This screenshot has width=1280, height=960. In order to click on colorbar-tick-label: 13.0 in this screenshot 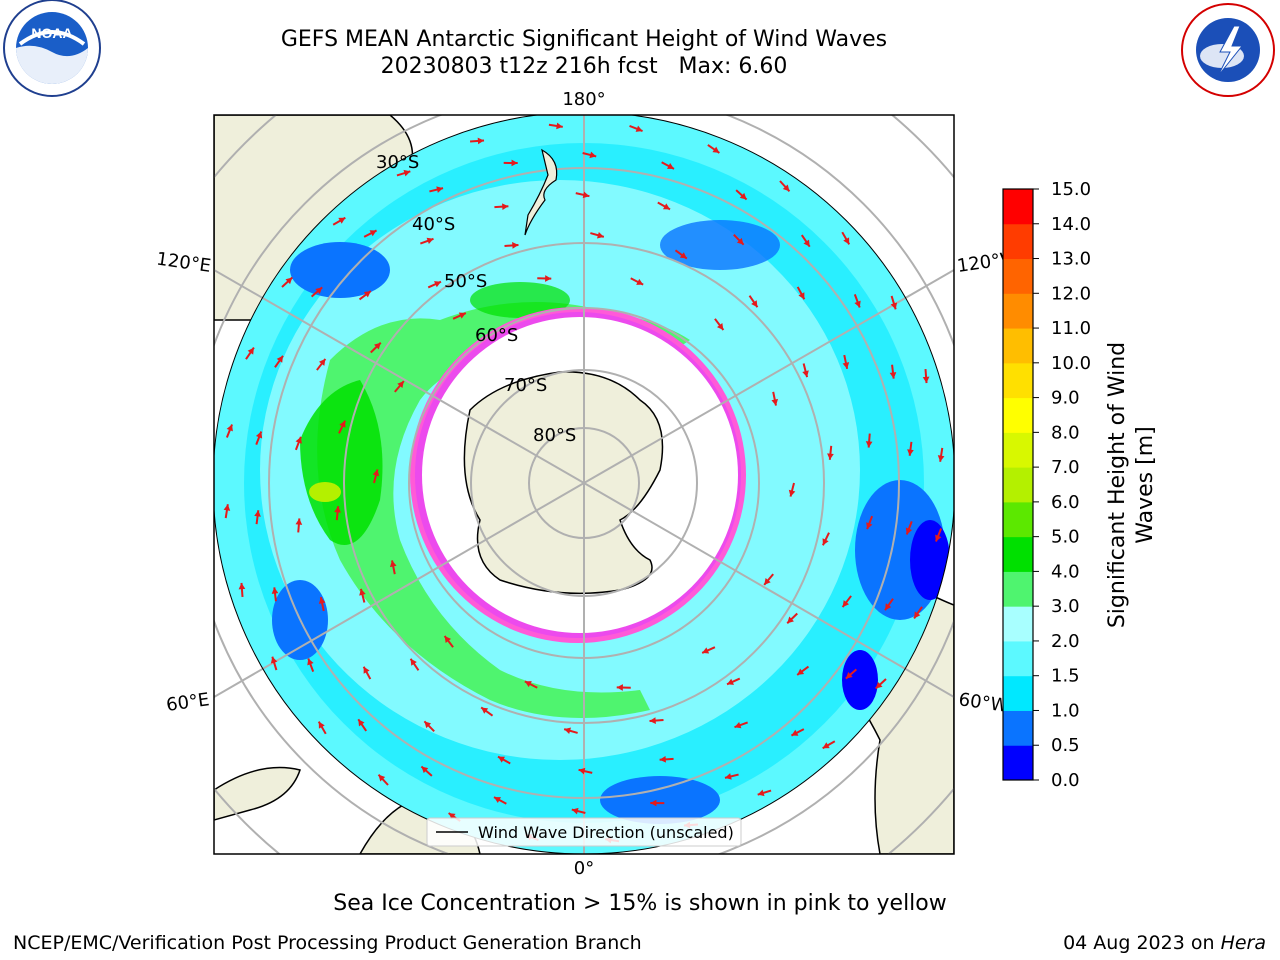, I will do `click(1071, 259)`.